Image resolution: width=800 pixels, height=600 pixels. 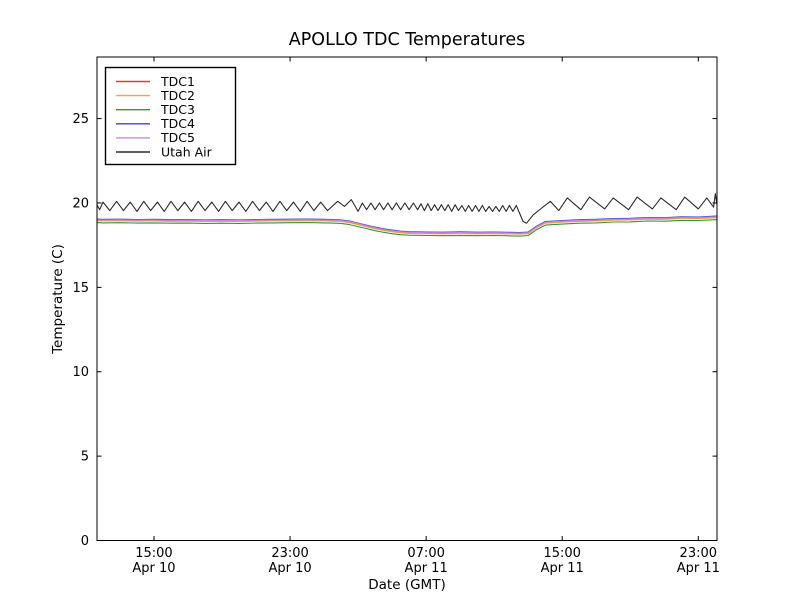 I want to click on legend-label: TDC3, so click(x=177, y=109).